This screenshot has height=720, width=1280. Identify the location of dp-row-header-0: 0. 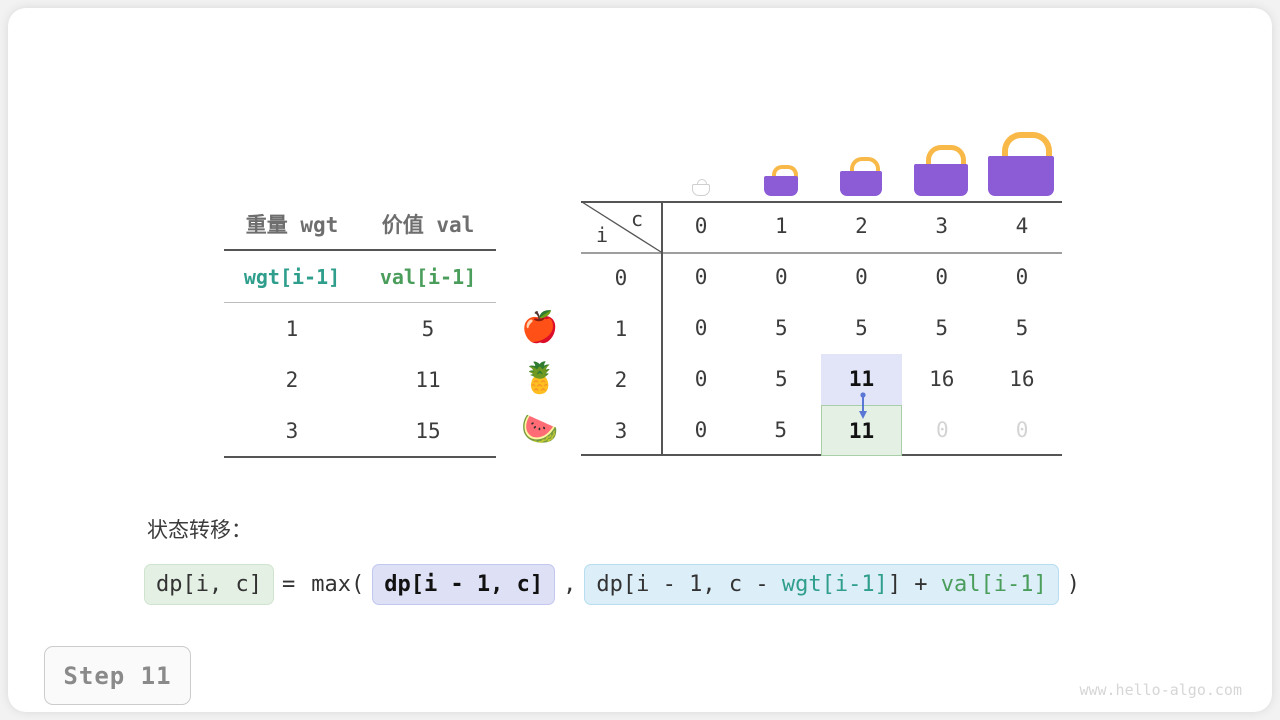
(621, 277).